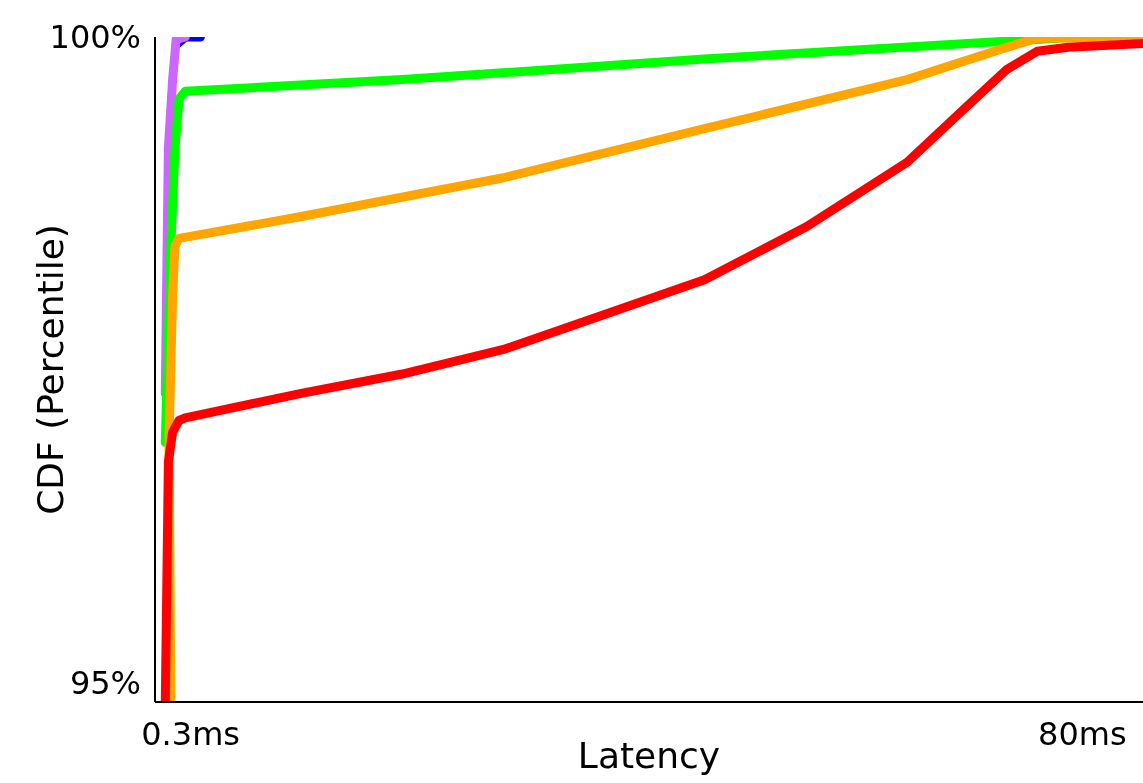 The width and height of the screenshot is (1143, 783). Describe the element at coordinates (1082, 733) in the screenshot. I see `x-tick-label: 80ms` at that location.